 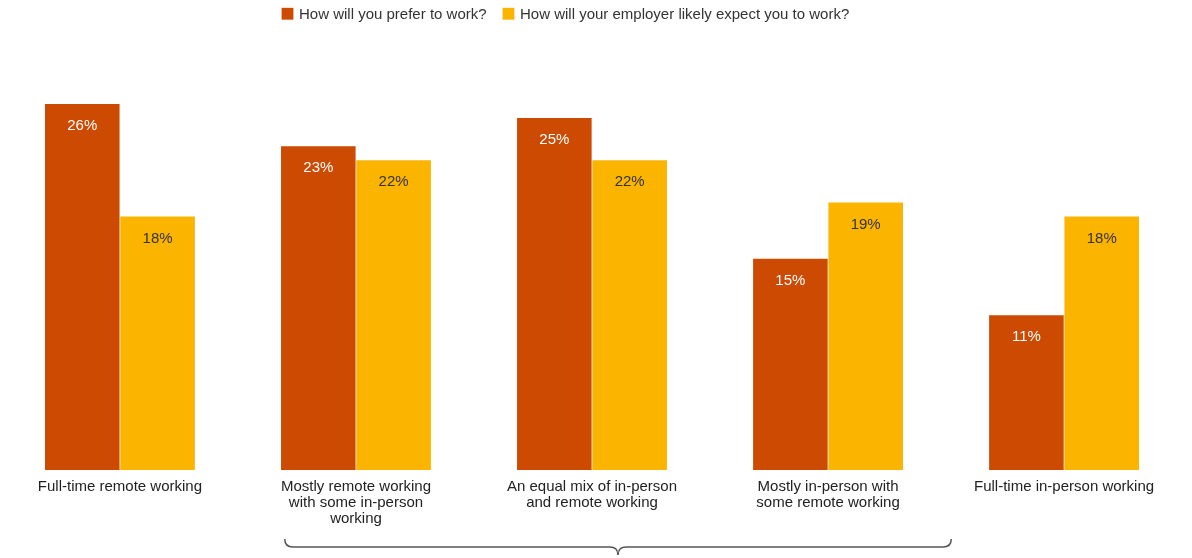 What do you see at coordinates (393, 13) in the screenshot?
I see `legend-label: How will you prefer to work?` at bounding box center [393, 13].